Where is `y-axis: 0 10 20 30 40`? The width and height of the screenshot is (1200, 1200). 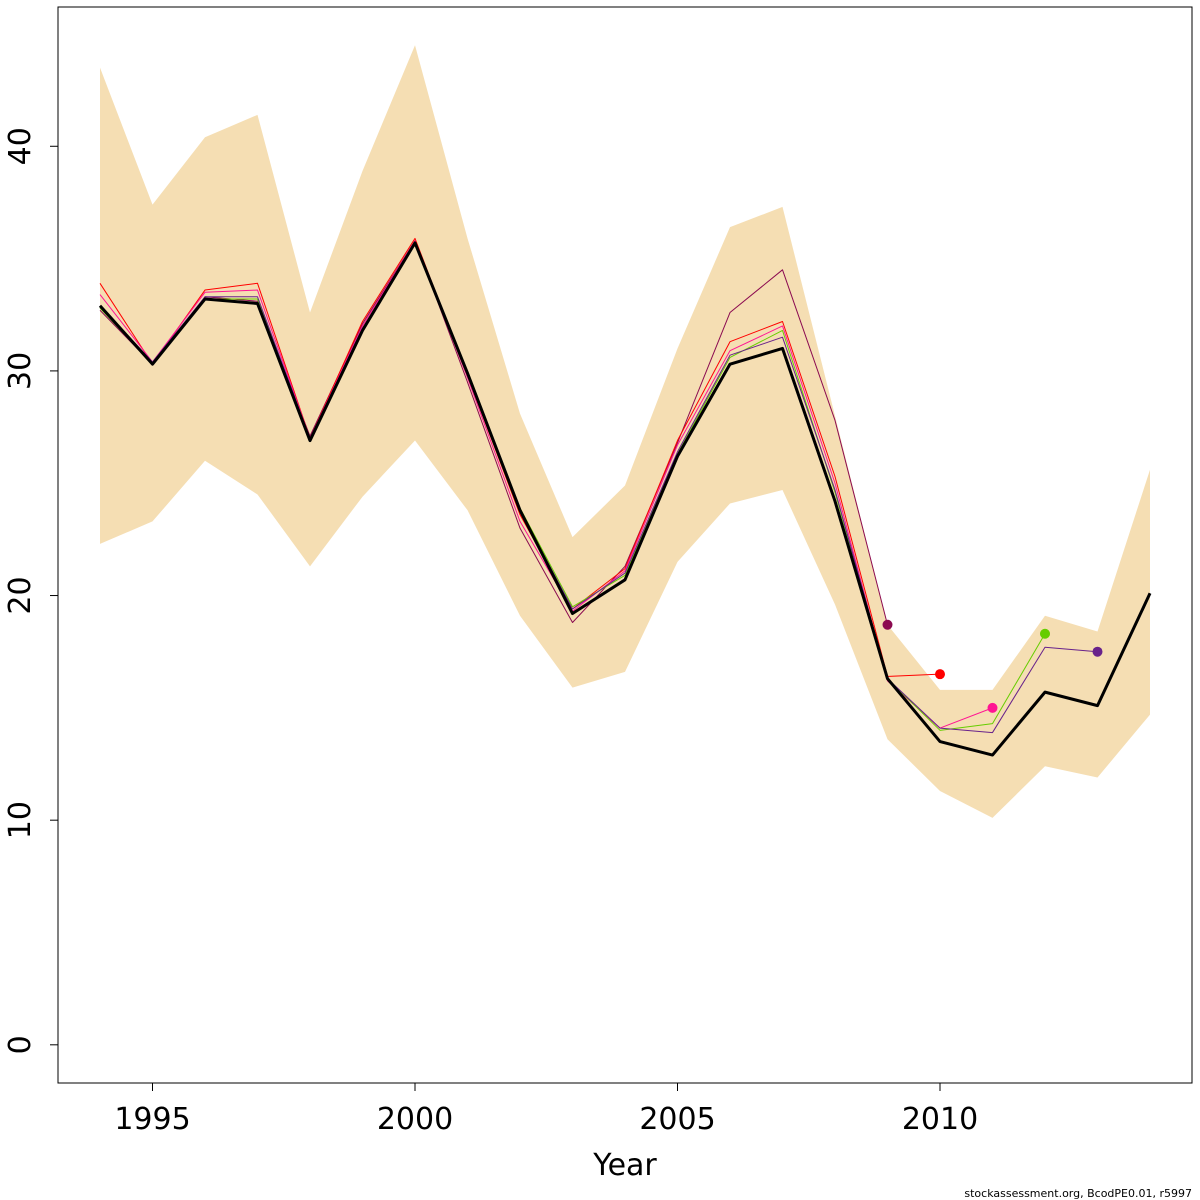 y-axis: 0 10 20 30 40 is located at coordinates (31, 590).